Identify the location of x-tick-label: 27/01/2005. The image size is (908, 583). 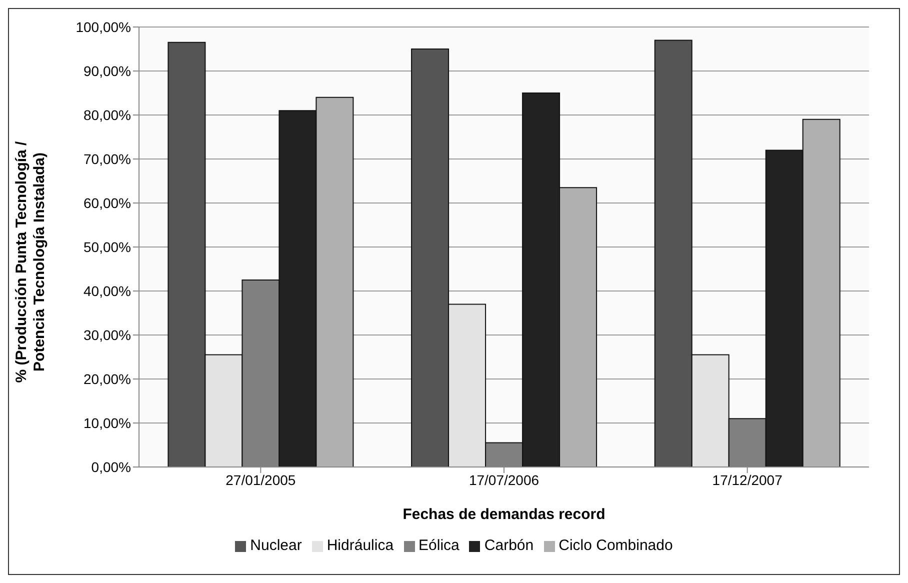
(261, 480).